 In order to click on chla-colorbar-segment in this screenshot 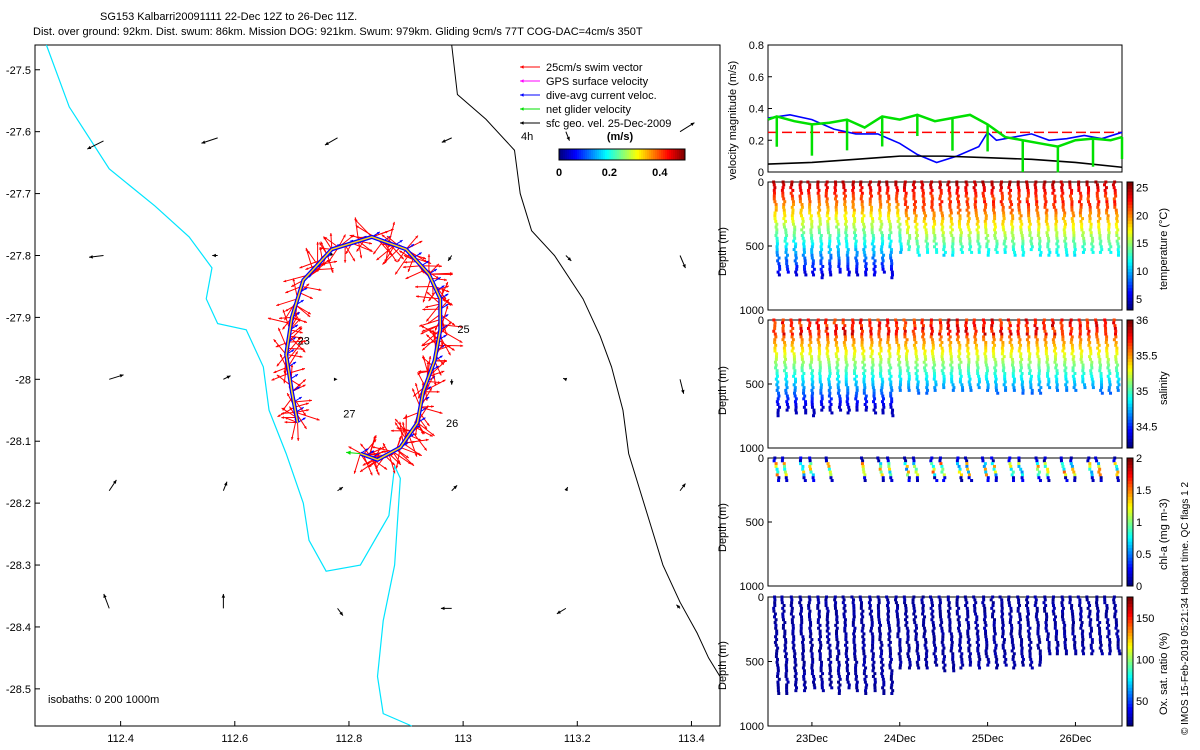, I will do `click(1130, 536)`.